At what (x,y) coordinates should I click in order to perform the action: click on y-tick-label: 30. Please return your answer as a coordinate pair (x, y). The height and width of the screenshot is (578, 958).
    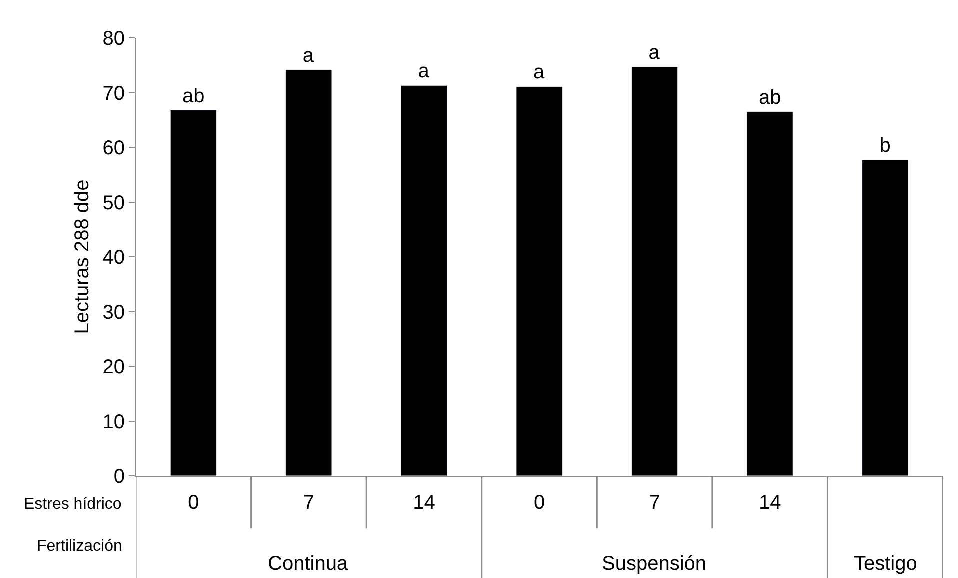
    Looking at the image, I should click on (113, 313).